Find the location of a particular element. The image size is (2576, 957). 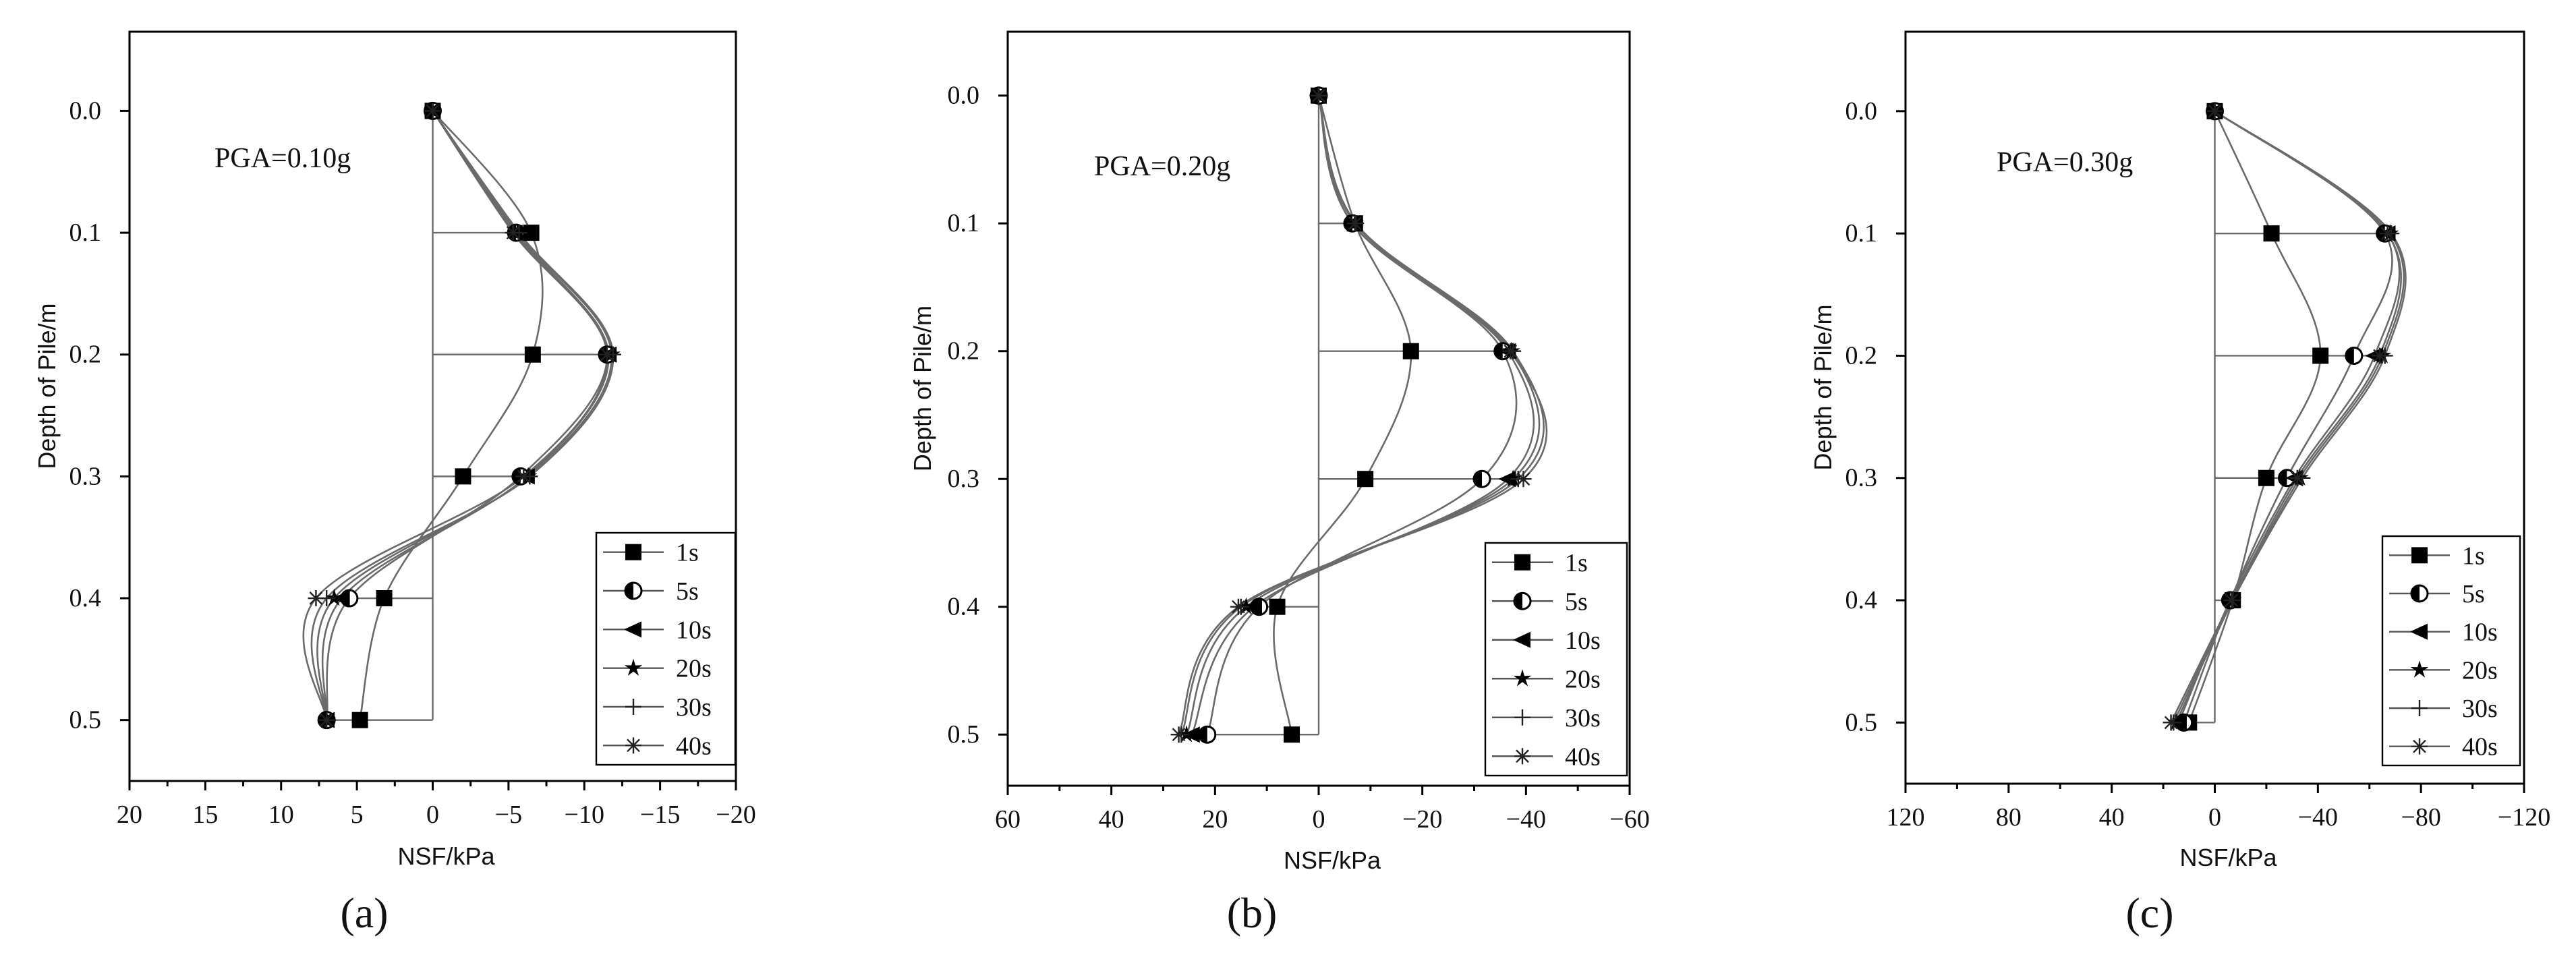

y-tick-label: 0.2 is located at coordinates (964, 351).